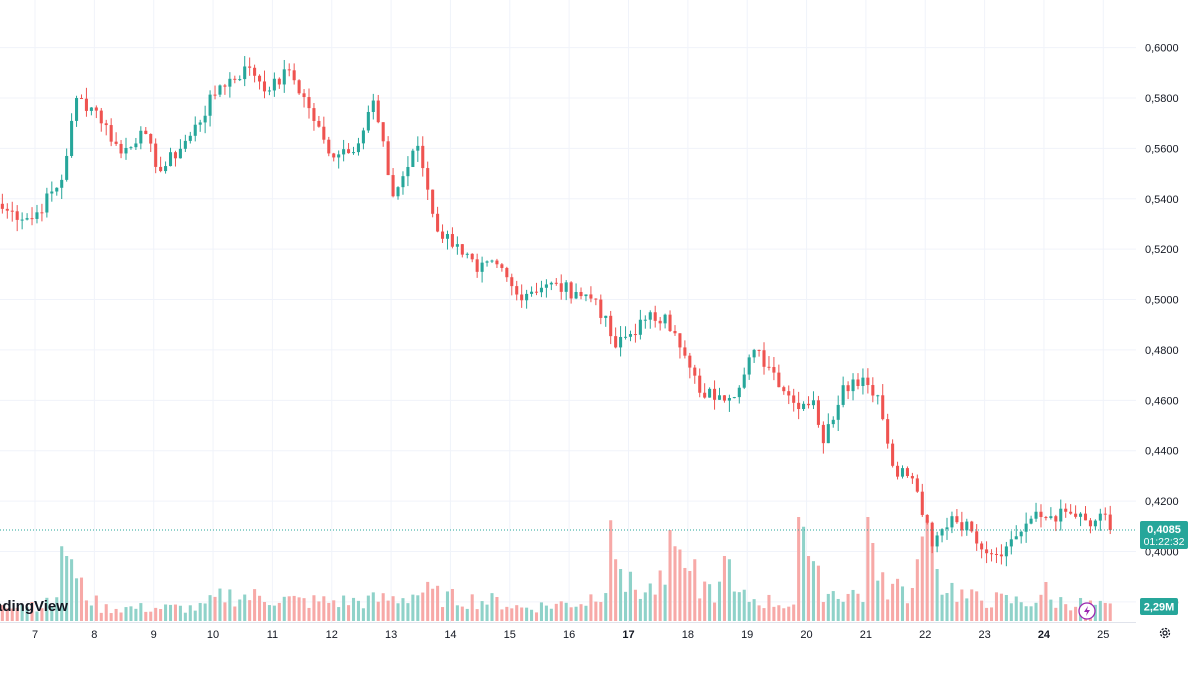  I want to click on lightning-icon, so click(1087, 611).